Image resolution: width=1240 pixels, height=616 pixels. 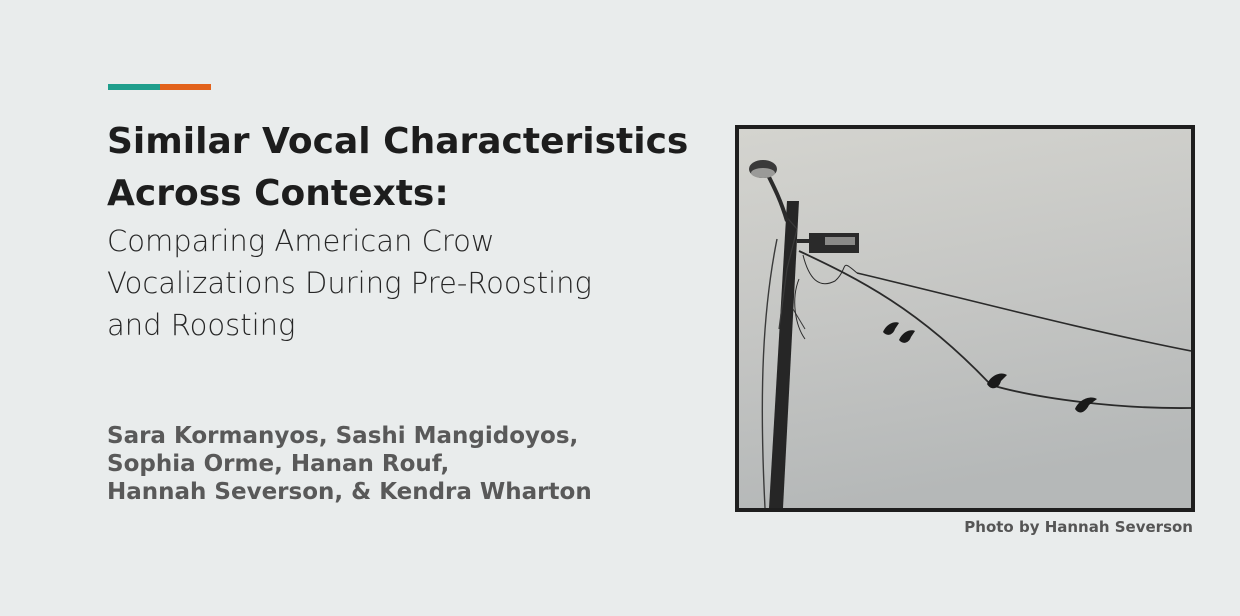 I want to click on author-line: Hannah Severson, & Kendra Wharton, so click(x=349, y=492).